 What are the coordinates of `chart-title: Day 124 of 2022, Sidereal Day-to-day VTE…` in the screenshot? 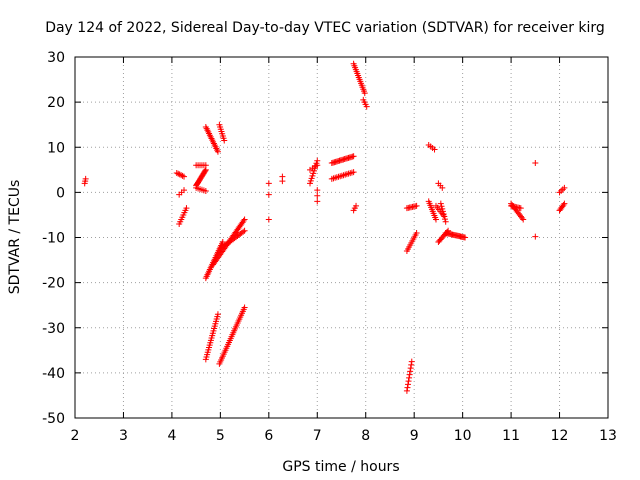 It's located at (325, 28).